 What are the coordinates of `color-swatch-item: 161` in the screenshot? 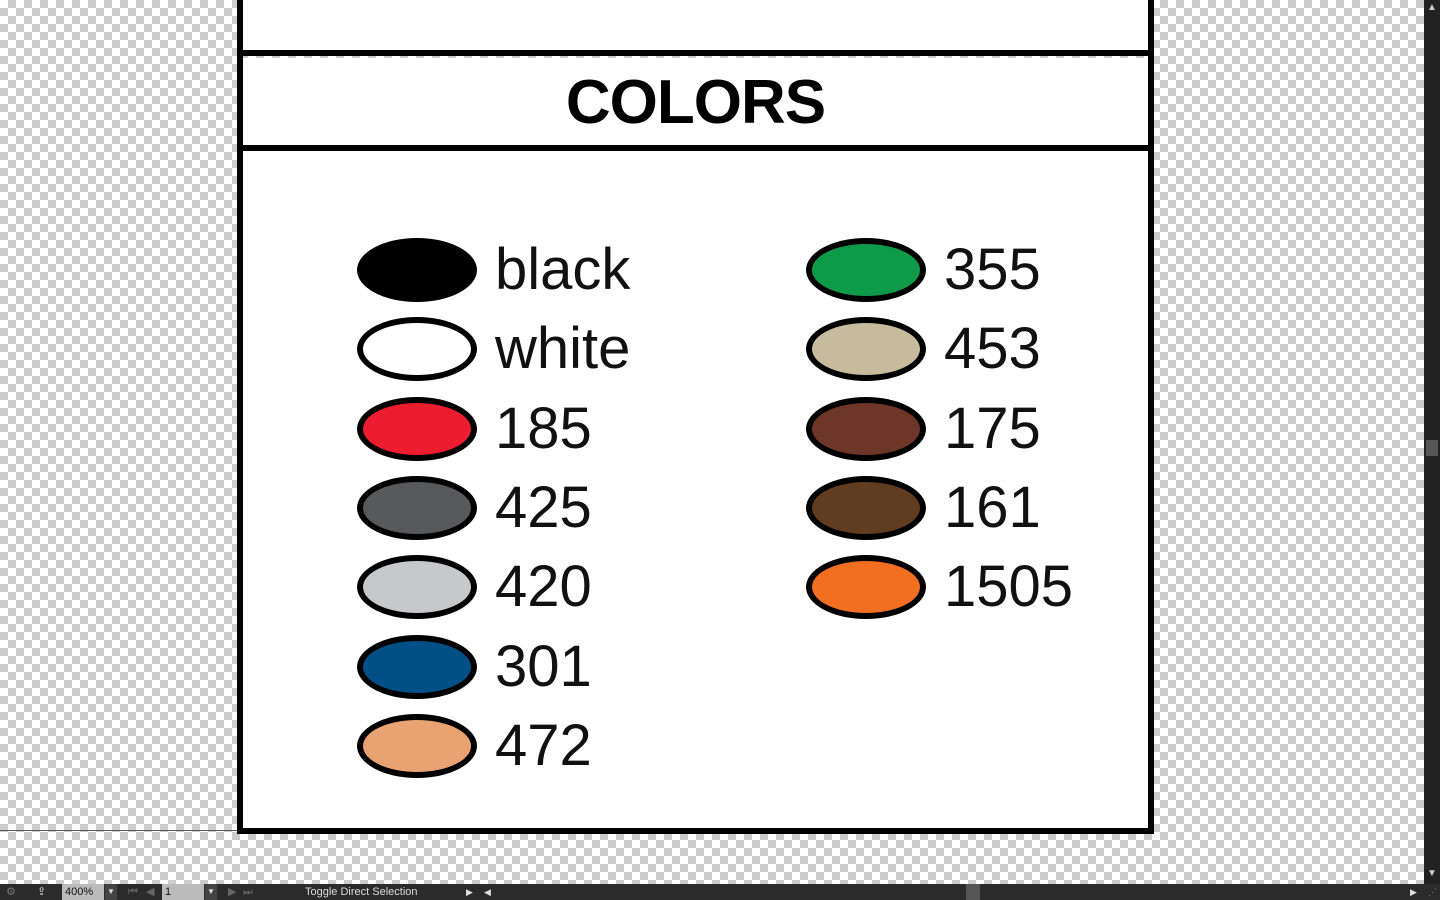 It's located at (923, 508).